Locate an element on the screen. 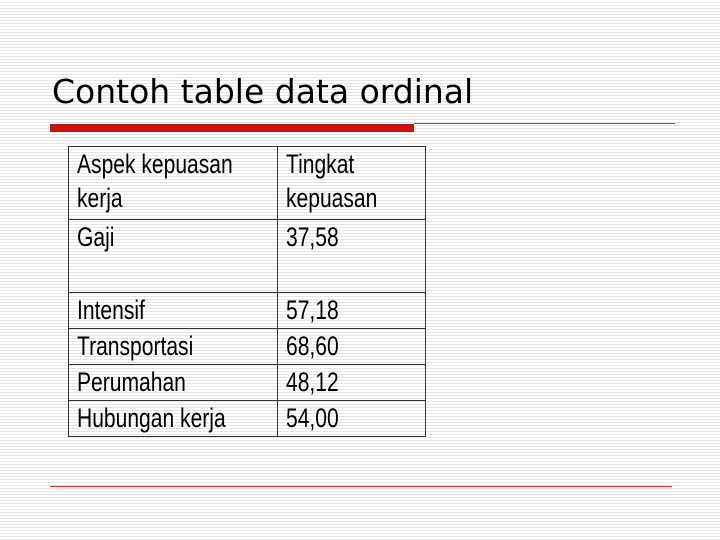 Image resolution: width=720 pixels, height=540 pixels. cell-aspek: Intensif is located at coordinates (173, 310).